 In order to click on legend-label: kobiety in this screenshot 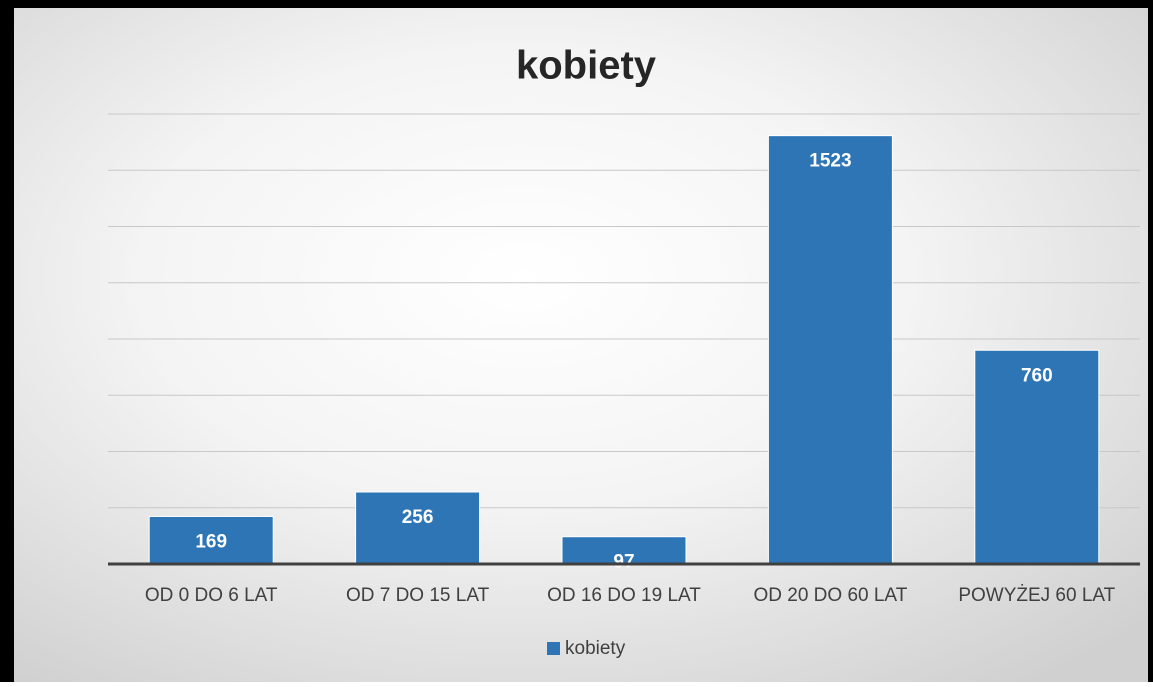, I will do `click(595, 648)`.